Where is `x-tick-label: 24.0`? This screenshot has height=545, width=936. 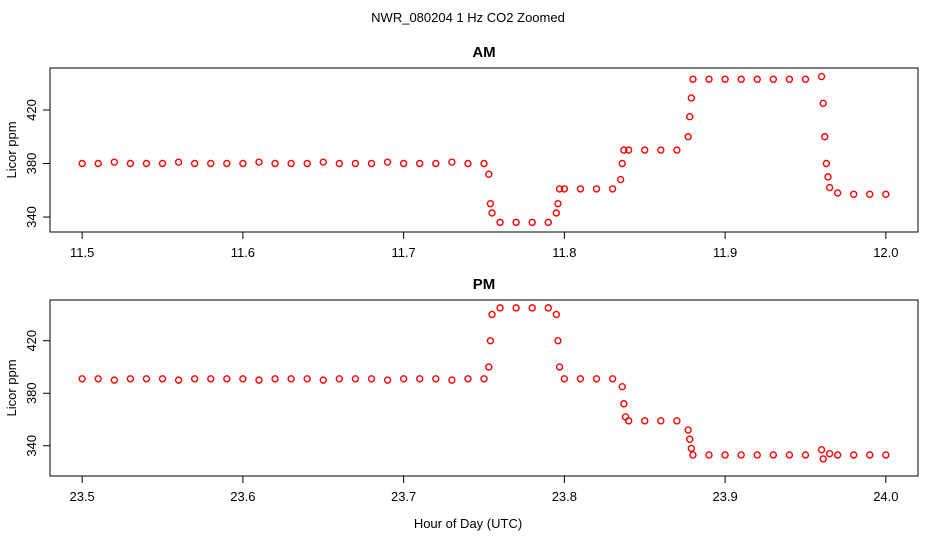 x-tick-label: 24.0 is located at coordinates (885, 496).